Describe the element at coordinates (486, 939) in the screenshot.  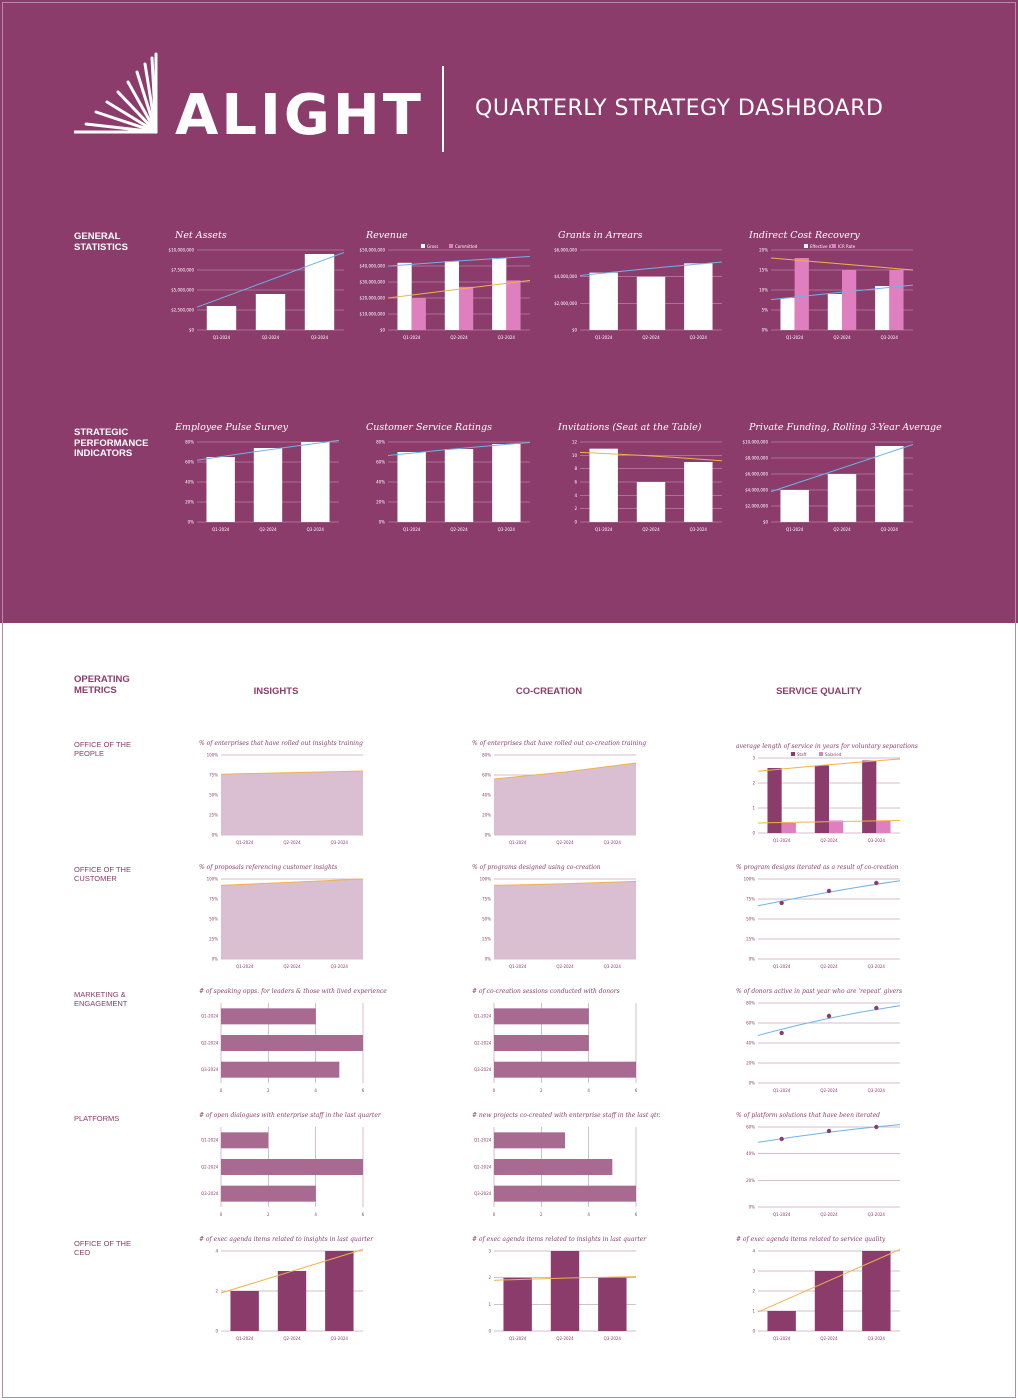
I see `tick-label: 25%` at that location.